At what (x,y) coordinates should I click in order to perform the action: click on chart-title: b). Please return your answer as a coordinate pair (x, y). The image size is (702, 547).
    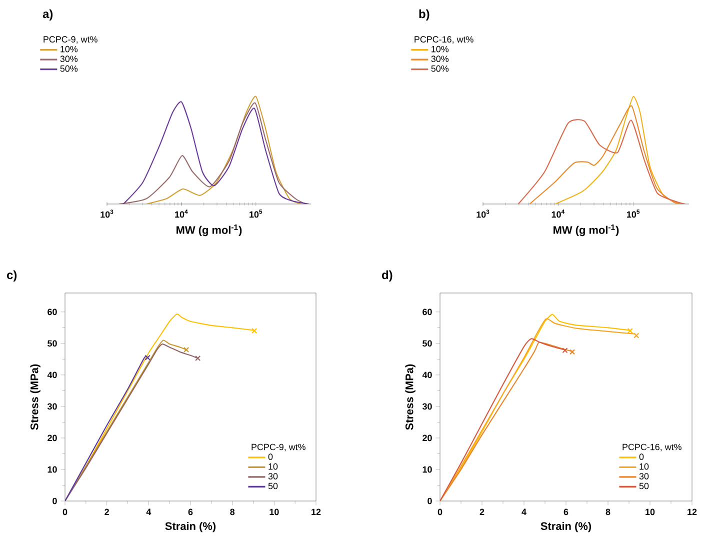
    Looking at the image, I should click on (424, 14).